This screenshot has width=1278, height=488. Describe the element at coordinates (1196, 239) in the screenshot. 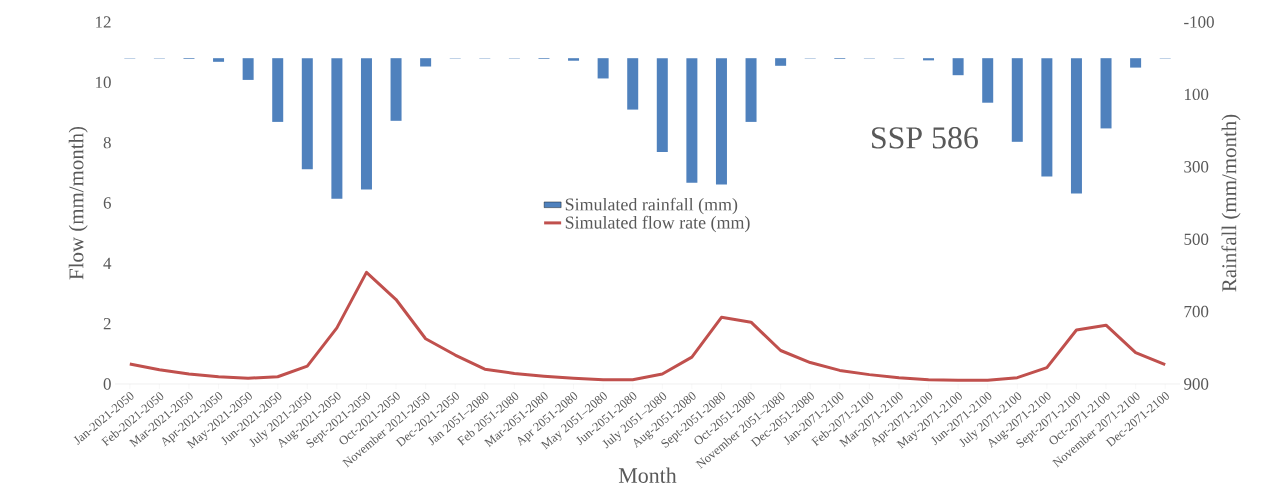

I see `y2-tick-label: 500` at that location.